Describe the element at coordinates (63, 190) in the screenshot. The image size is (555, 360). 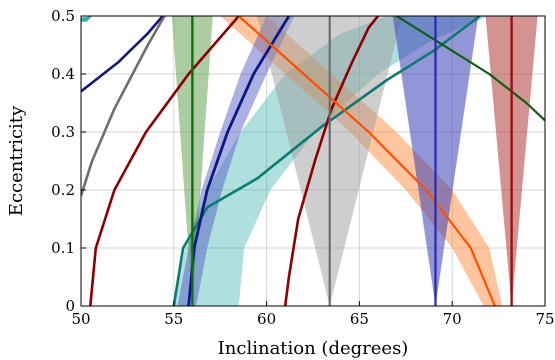
I see `y-tick-label: 0.2` at that location.